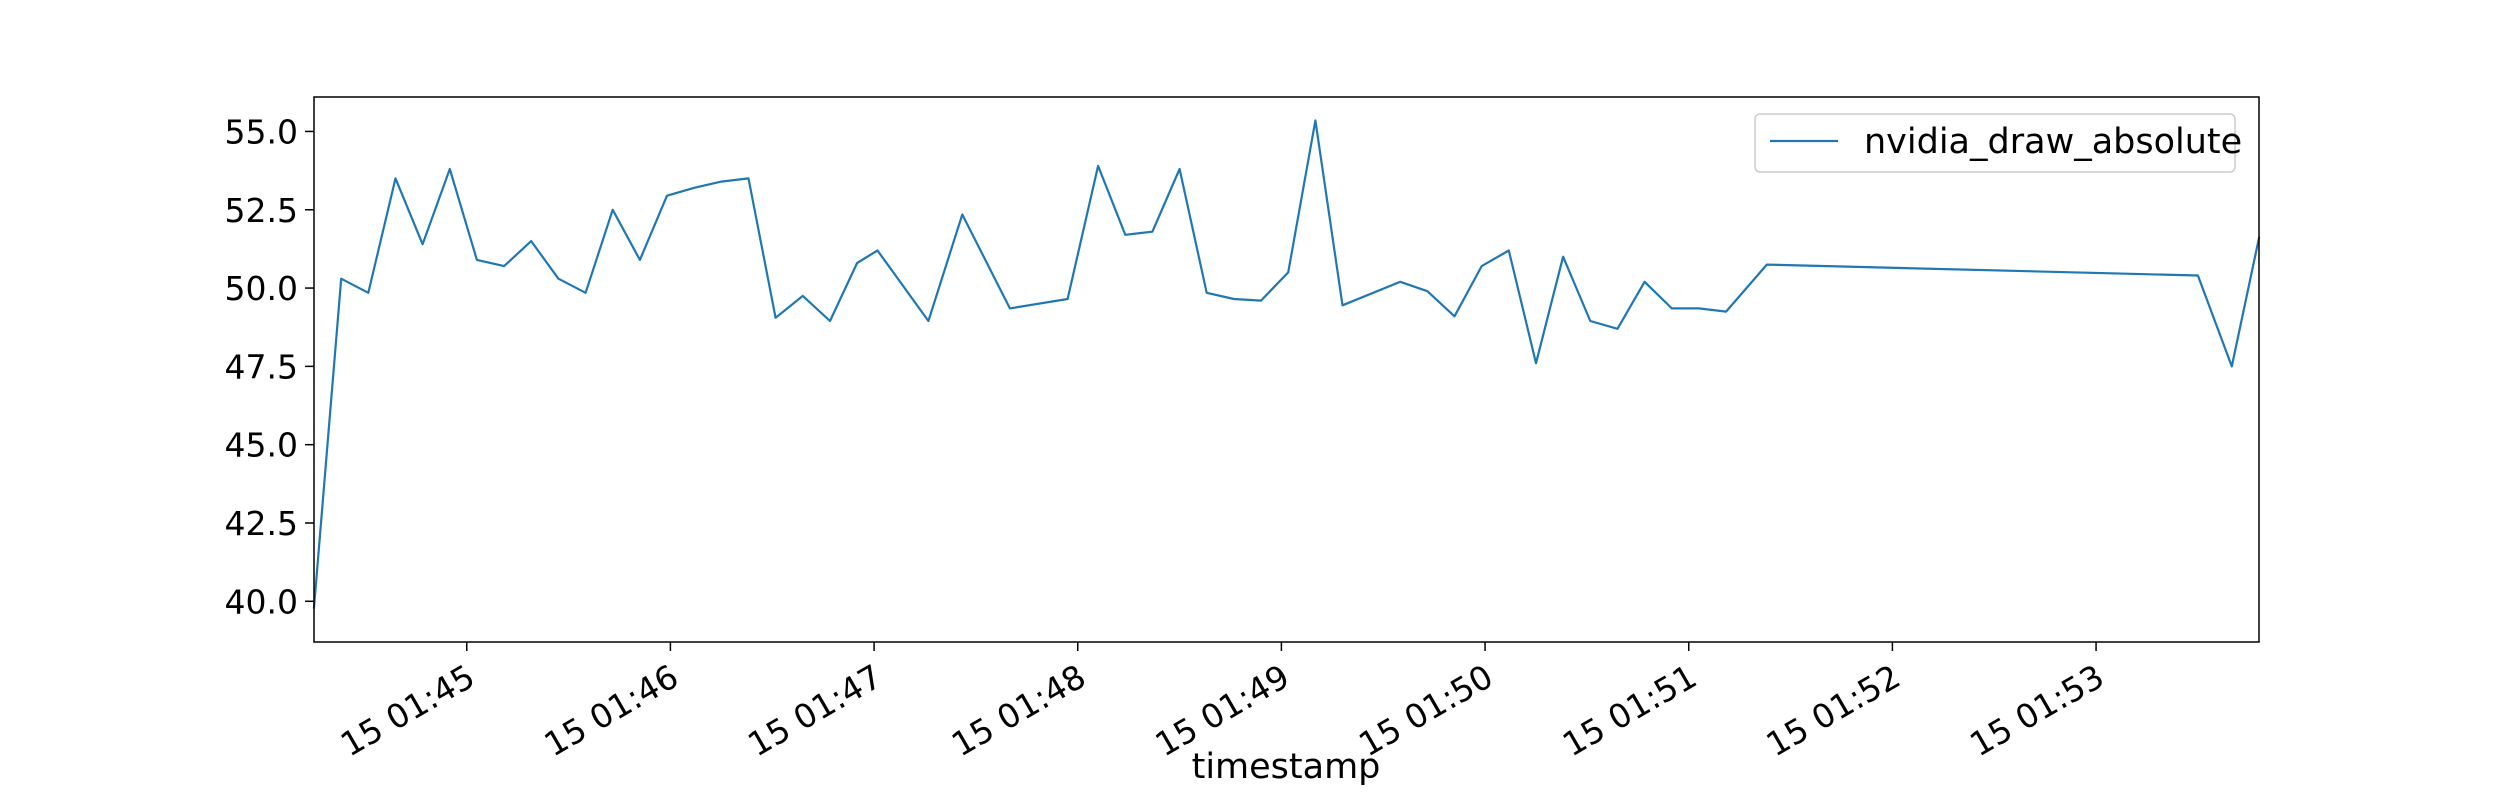 The image size is (2500, 800). What do you see at coordinates (407, 711) in the screenshot?
I see `x-tick-label: 15 01:45` at bounding box center [407, 711].